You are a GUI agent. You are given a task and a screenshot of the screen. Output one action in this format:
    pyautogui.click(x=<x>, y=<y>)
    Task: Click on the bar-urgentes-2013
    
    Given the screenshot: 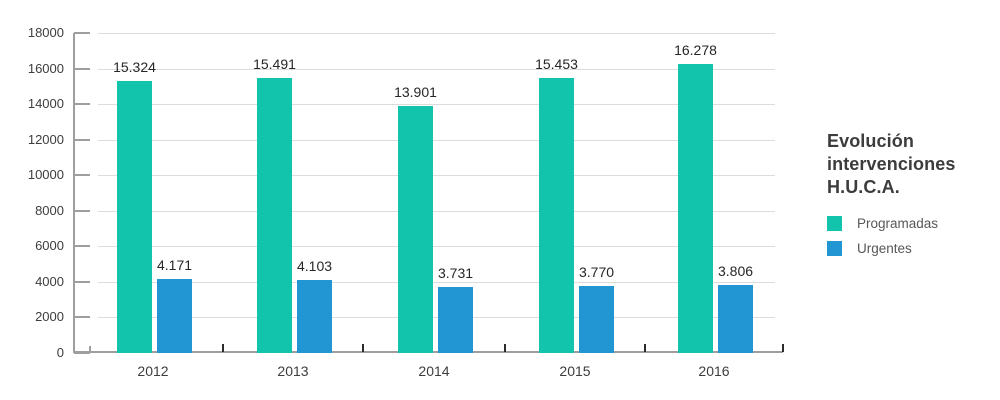 What is the action you would take?
    pyautogui.click(x=314, y=316)
    